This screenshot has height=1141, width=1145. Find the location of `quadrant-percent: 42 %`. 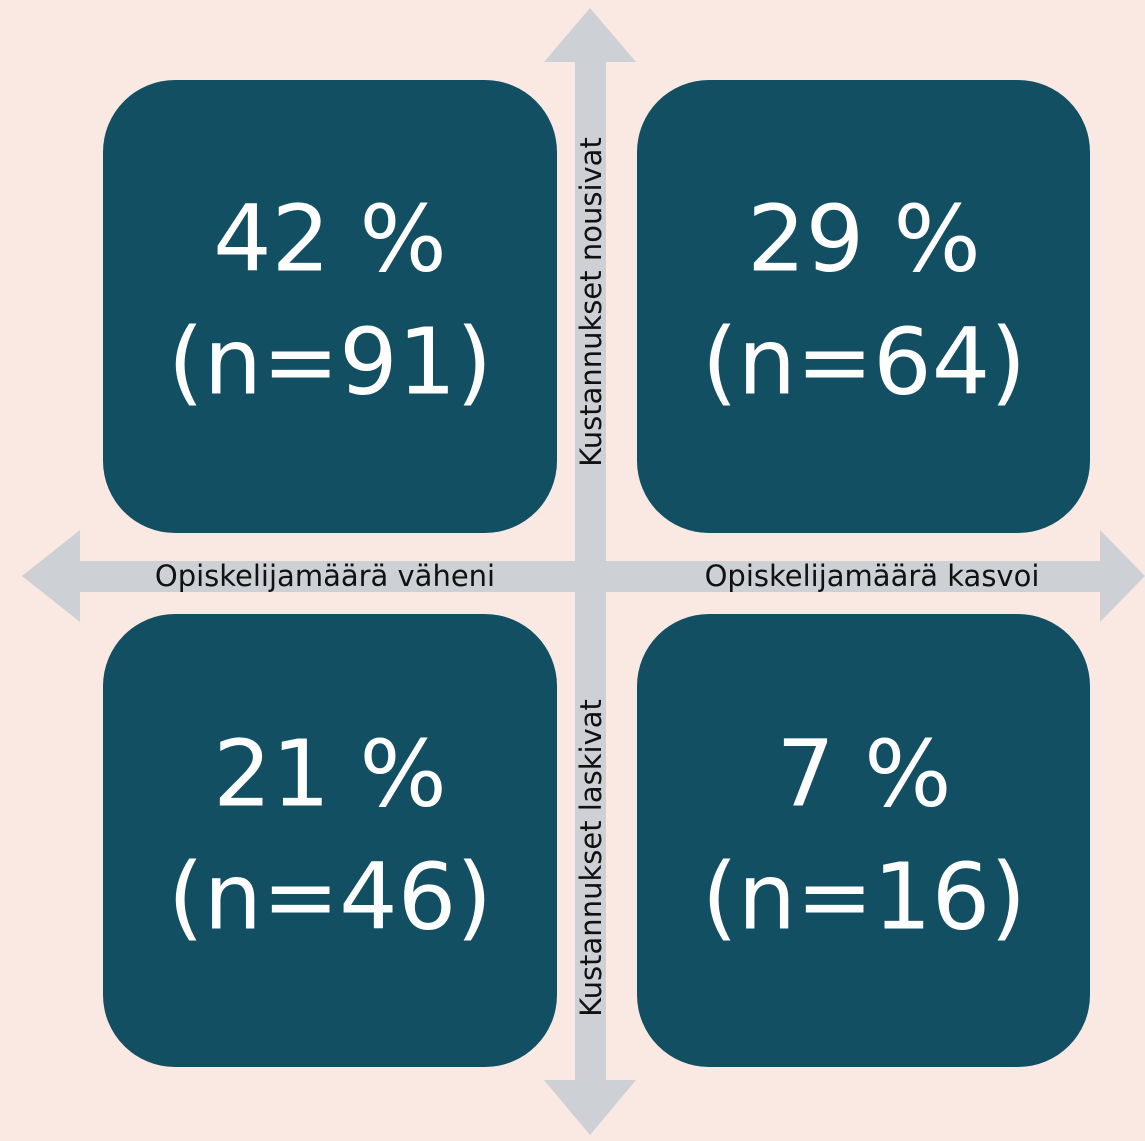

quadrant-percent: 42 % is located at coordinates (330, 238).